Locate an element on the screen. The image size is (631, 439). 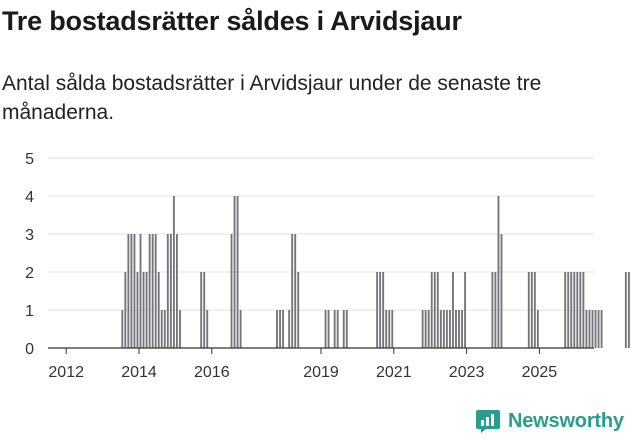
brand-name: Newsworthy is located at coordinates (566, 420).